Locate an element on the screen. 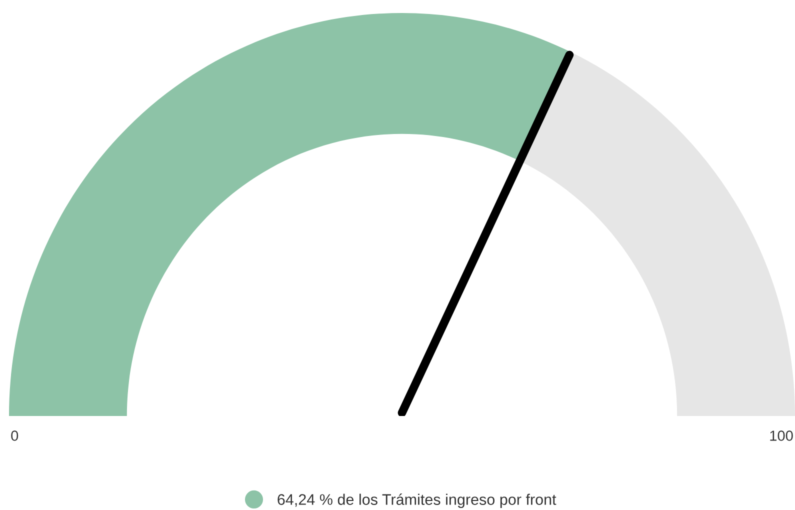 The width and height of the screenshot is (795, 510). text: 100 is located at coordinates (781, 435).